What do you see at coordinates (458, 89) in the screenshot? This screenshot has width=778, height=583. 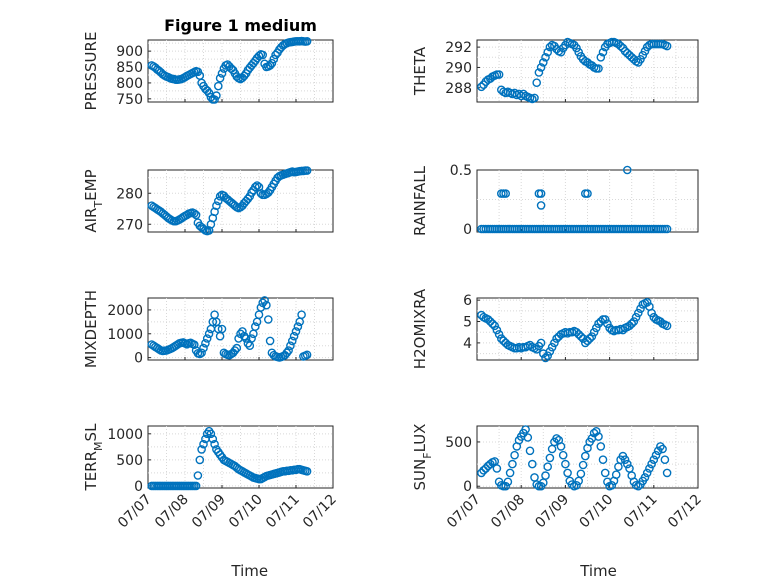 I see `y-tick-label: 288` at bounding box center [458, 89].